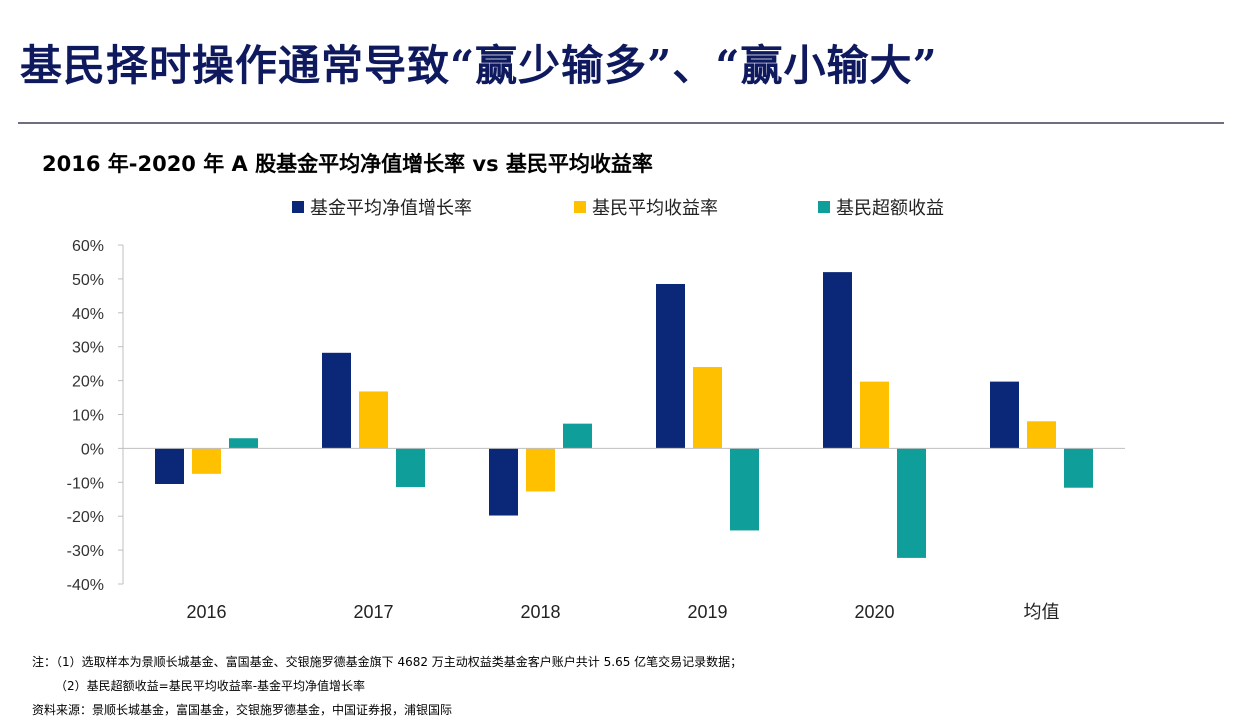 The height and width of the screenshot is (722, 1234). I want to click on y-tick-label: 30%, so click(88, 348).